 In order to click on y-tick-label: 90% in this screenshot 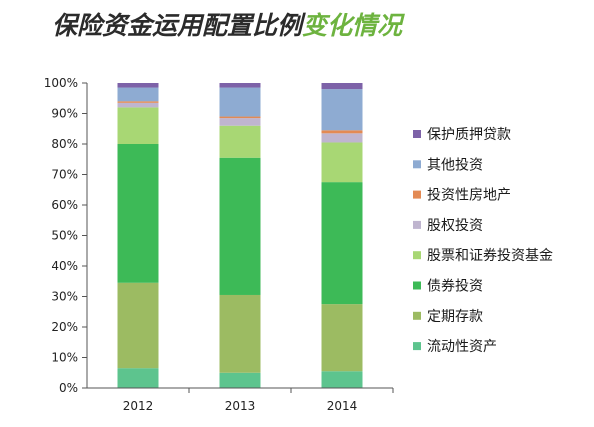, I will do `click(64, 114)`.